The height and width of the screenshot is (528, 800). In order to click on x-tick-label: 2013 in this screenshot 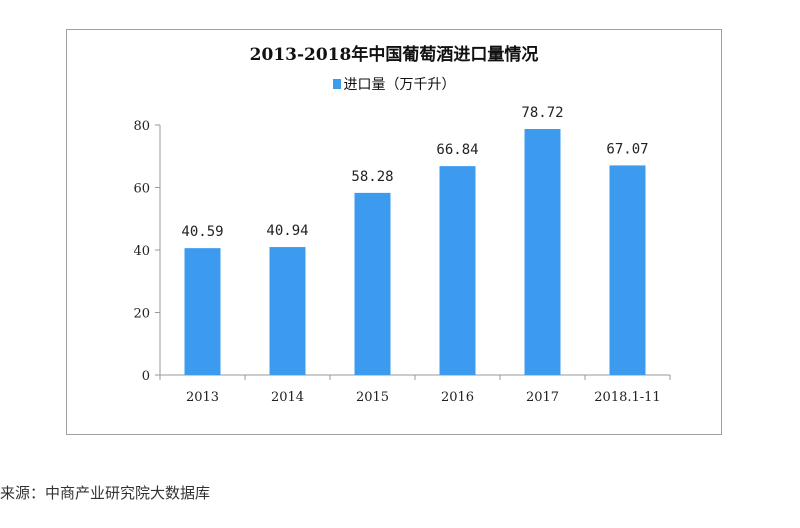, I will do `click(202, 397)`.